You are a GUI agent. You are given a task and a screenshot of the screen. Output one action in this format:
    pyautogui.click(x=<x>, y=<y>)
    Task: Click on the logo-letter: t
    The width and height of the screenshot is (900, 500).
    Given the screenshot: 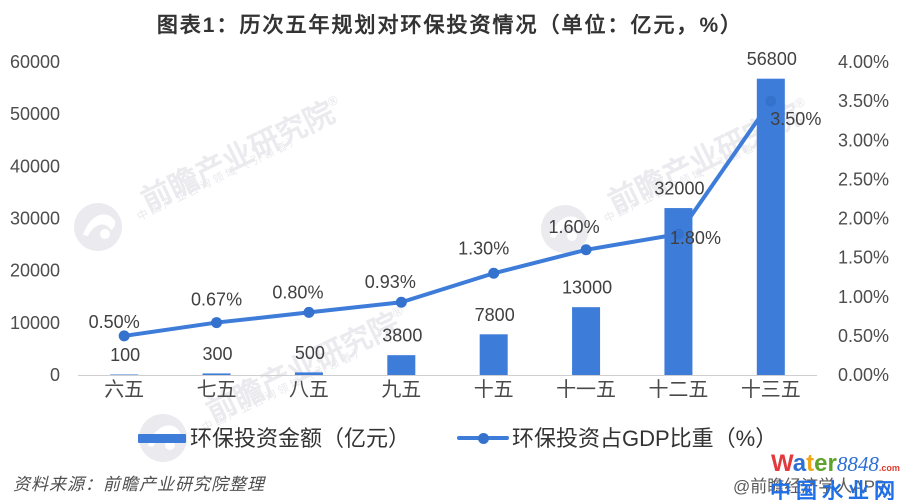 What is the action you would take?
    pyautogui.click(x=810, y=463)
    